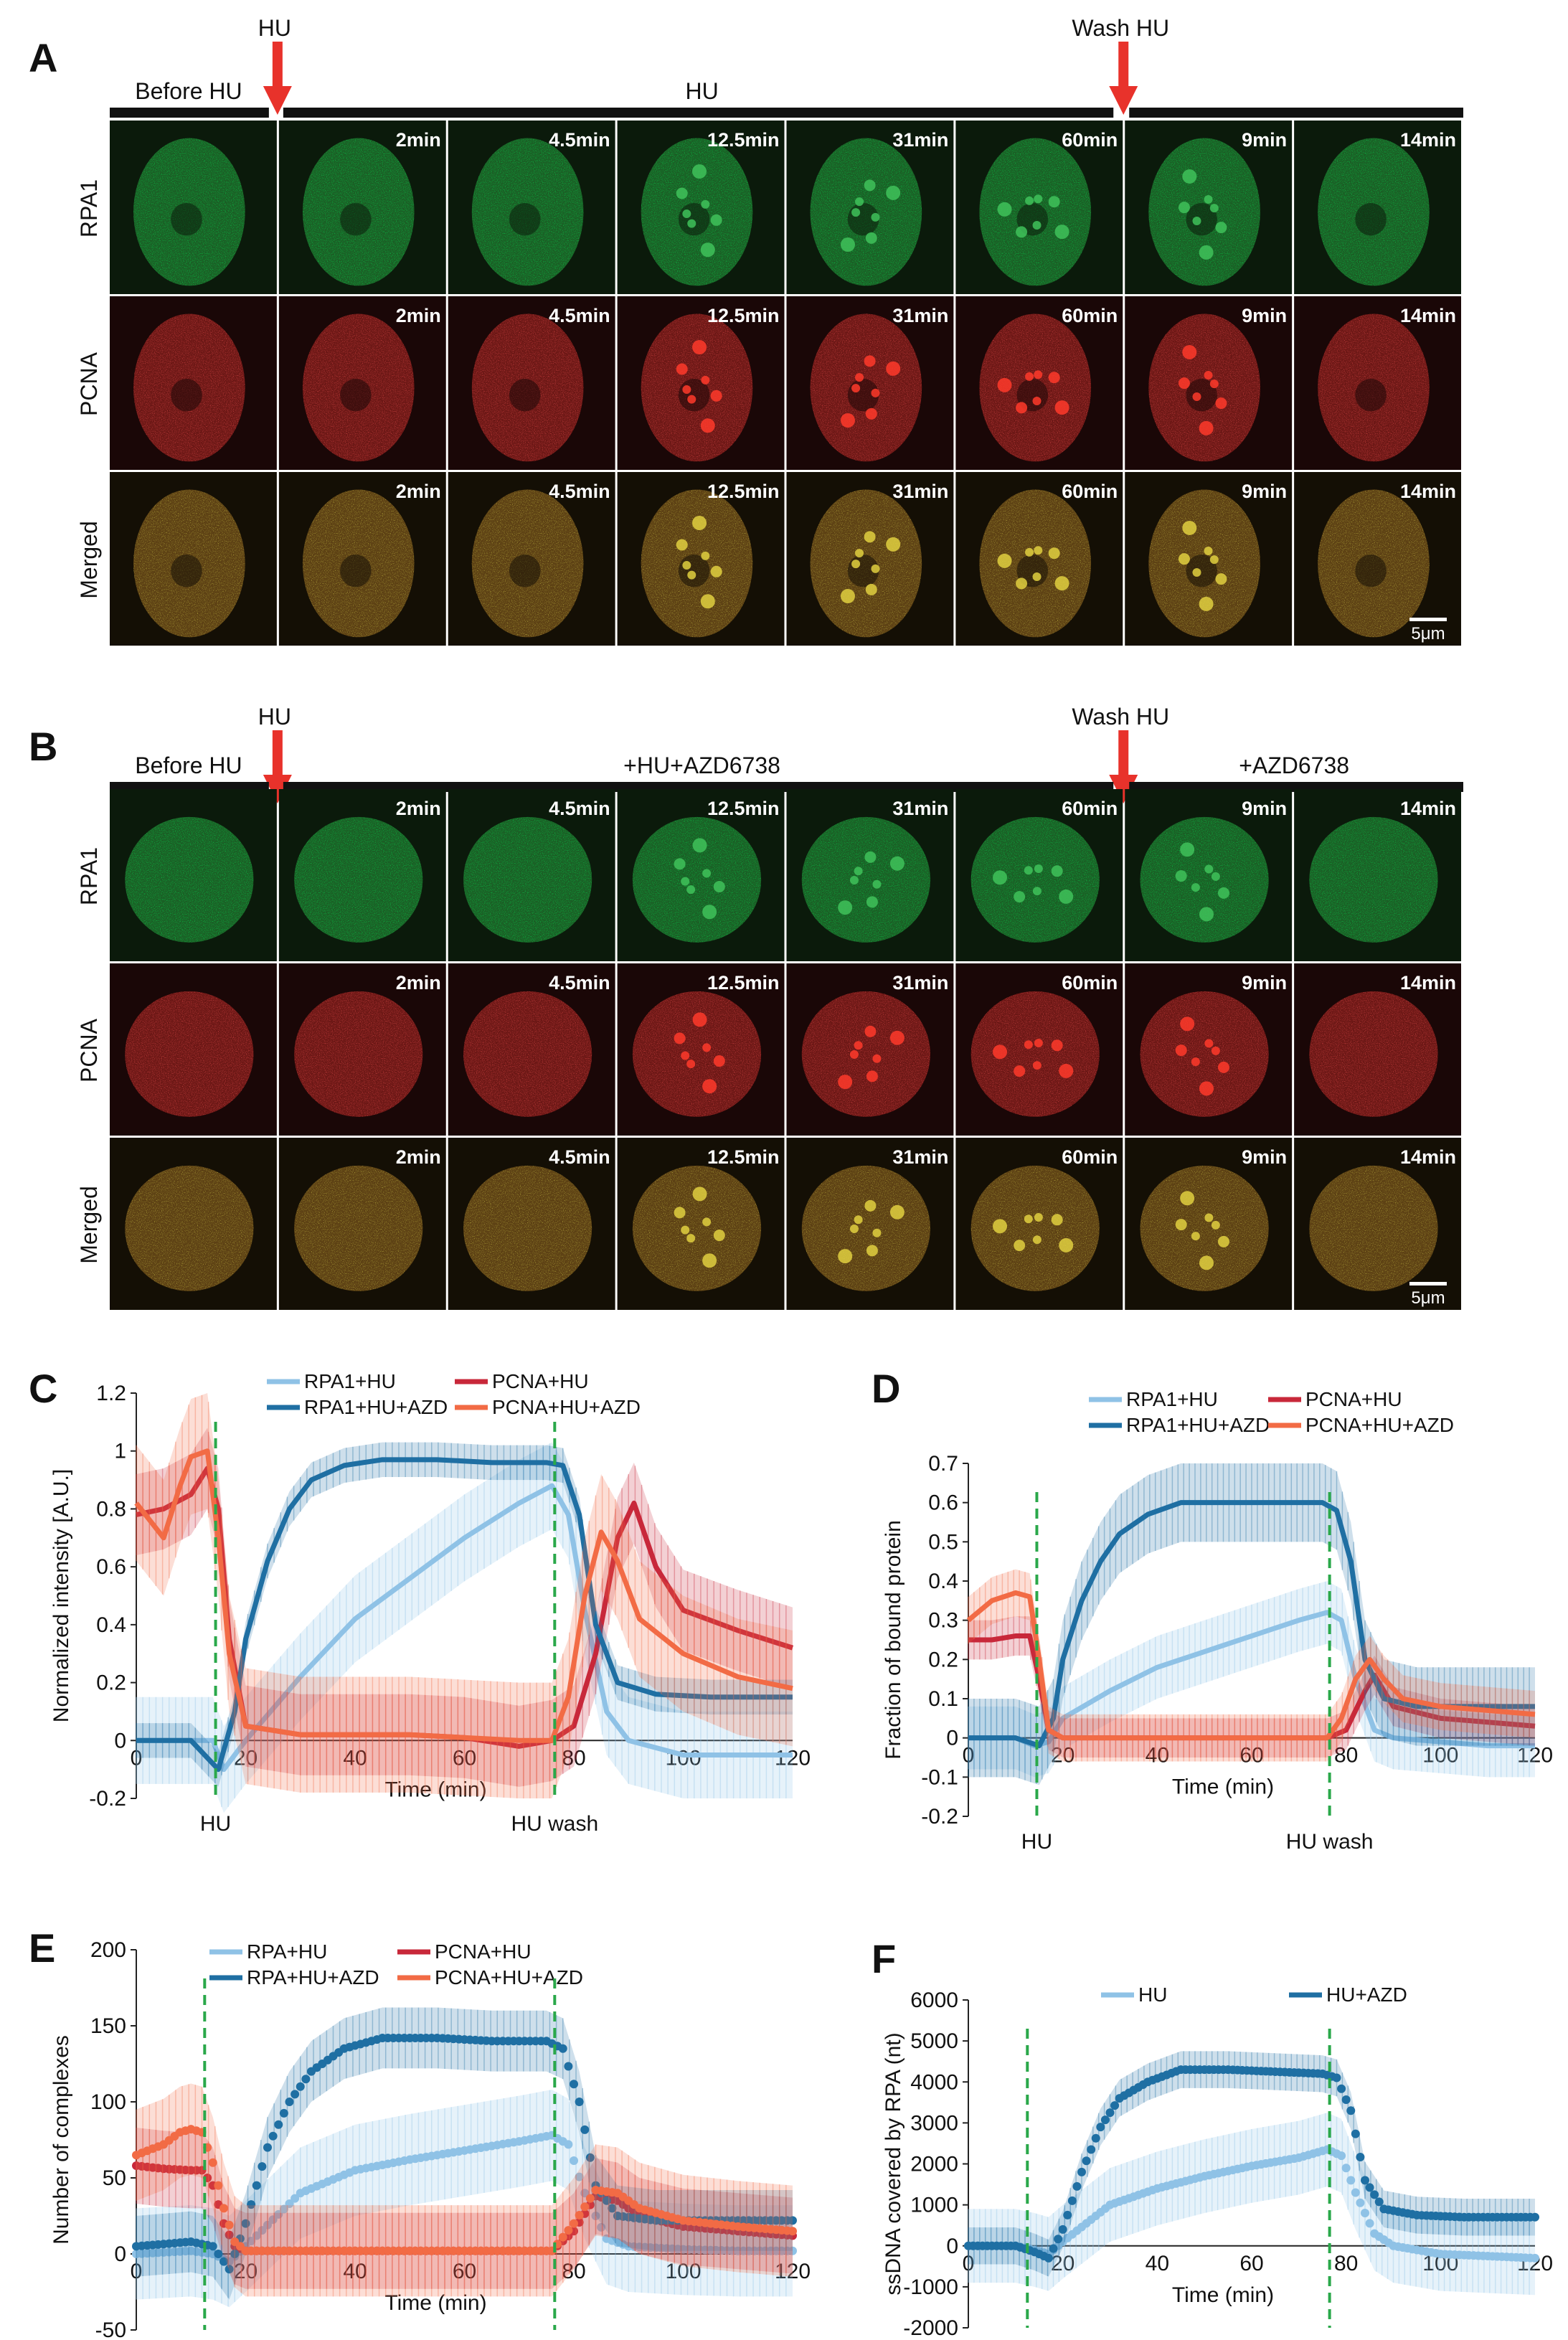  Describe the element at coordinates (934, 2205) in the screenshot. I see `y-tick-label: 1000` at that location.